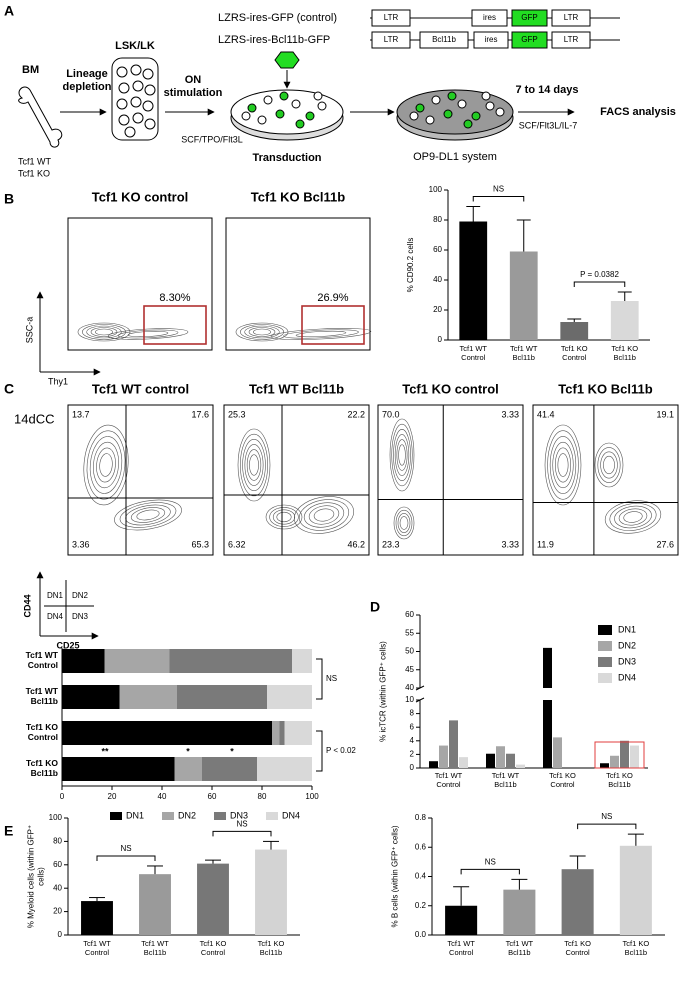 The width and height of the screenshot is (700, 988). I want to click on y-axis-label: % CD90.2 cells, so click(410, 265).